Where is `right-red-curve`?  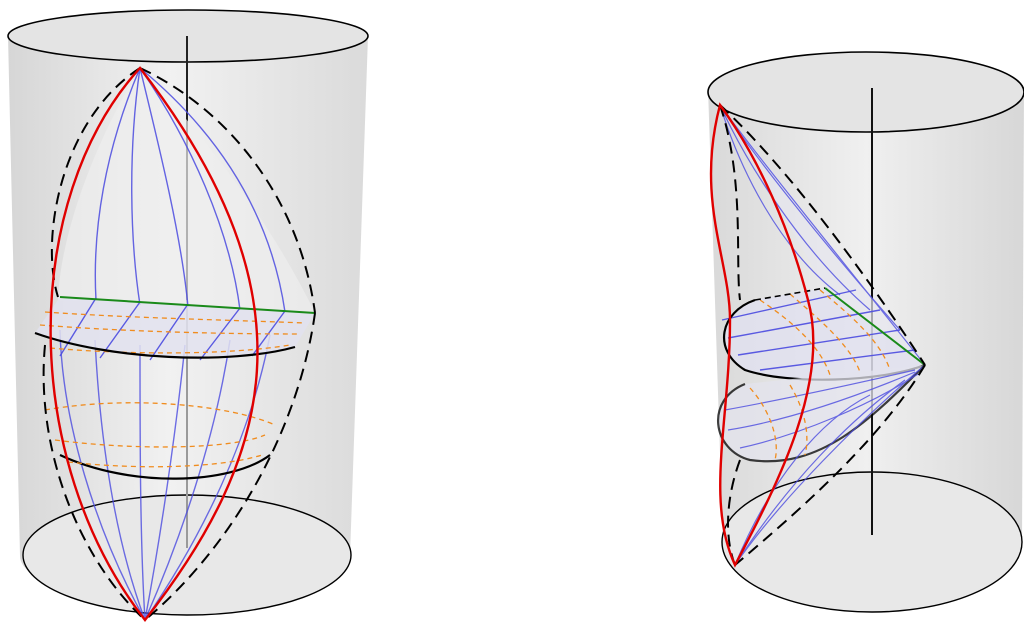 right-red-curve is located at coordinates (762, 335).